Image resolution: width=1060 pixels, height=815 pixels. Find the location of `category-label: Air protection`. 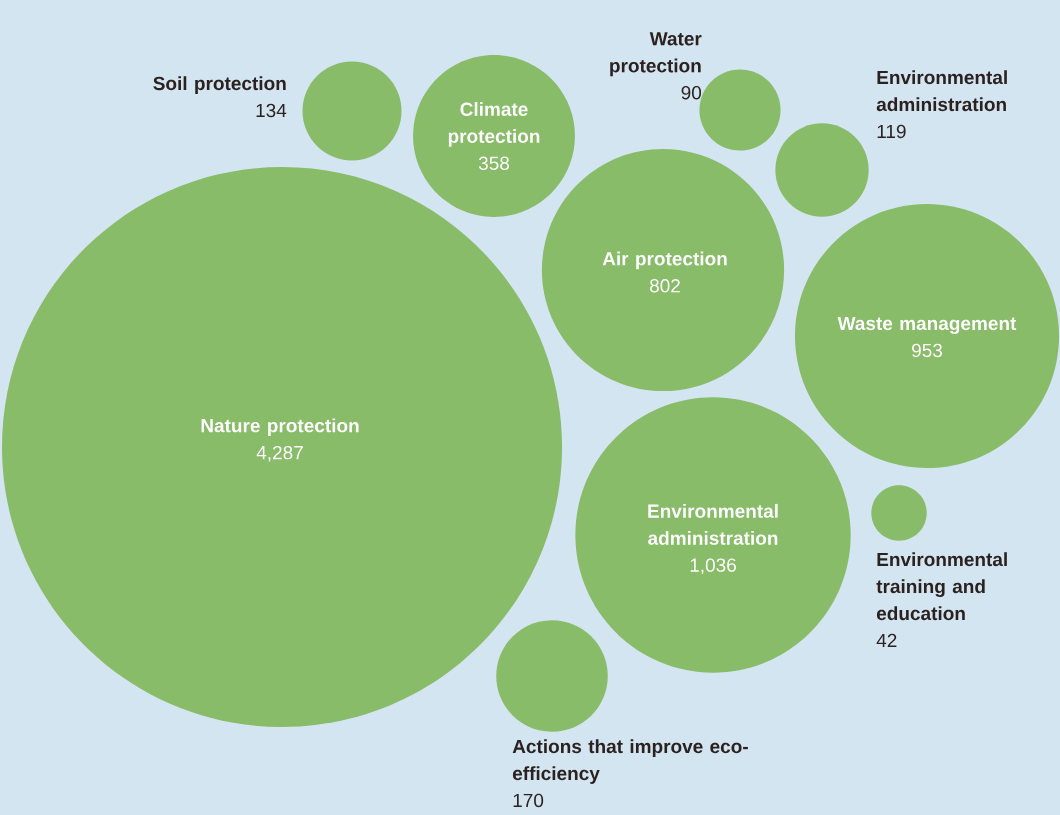

category-label: Air protection is located at coordinates (664, 260).